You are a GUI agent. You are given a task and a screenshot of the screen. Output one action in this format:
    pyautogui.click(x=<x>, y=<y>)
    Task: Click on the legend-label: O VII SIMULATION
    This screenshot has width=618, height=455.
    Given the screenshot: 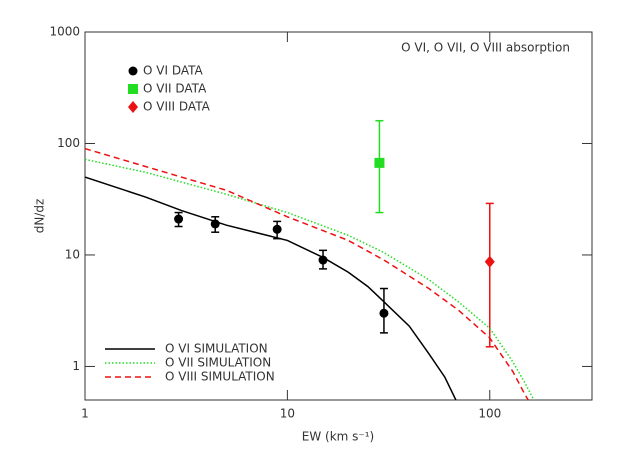 What is the action you would take?
    pyautogui.click(x=218, y=363)
    